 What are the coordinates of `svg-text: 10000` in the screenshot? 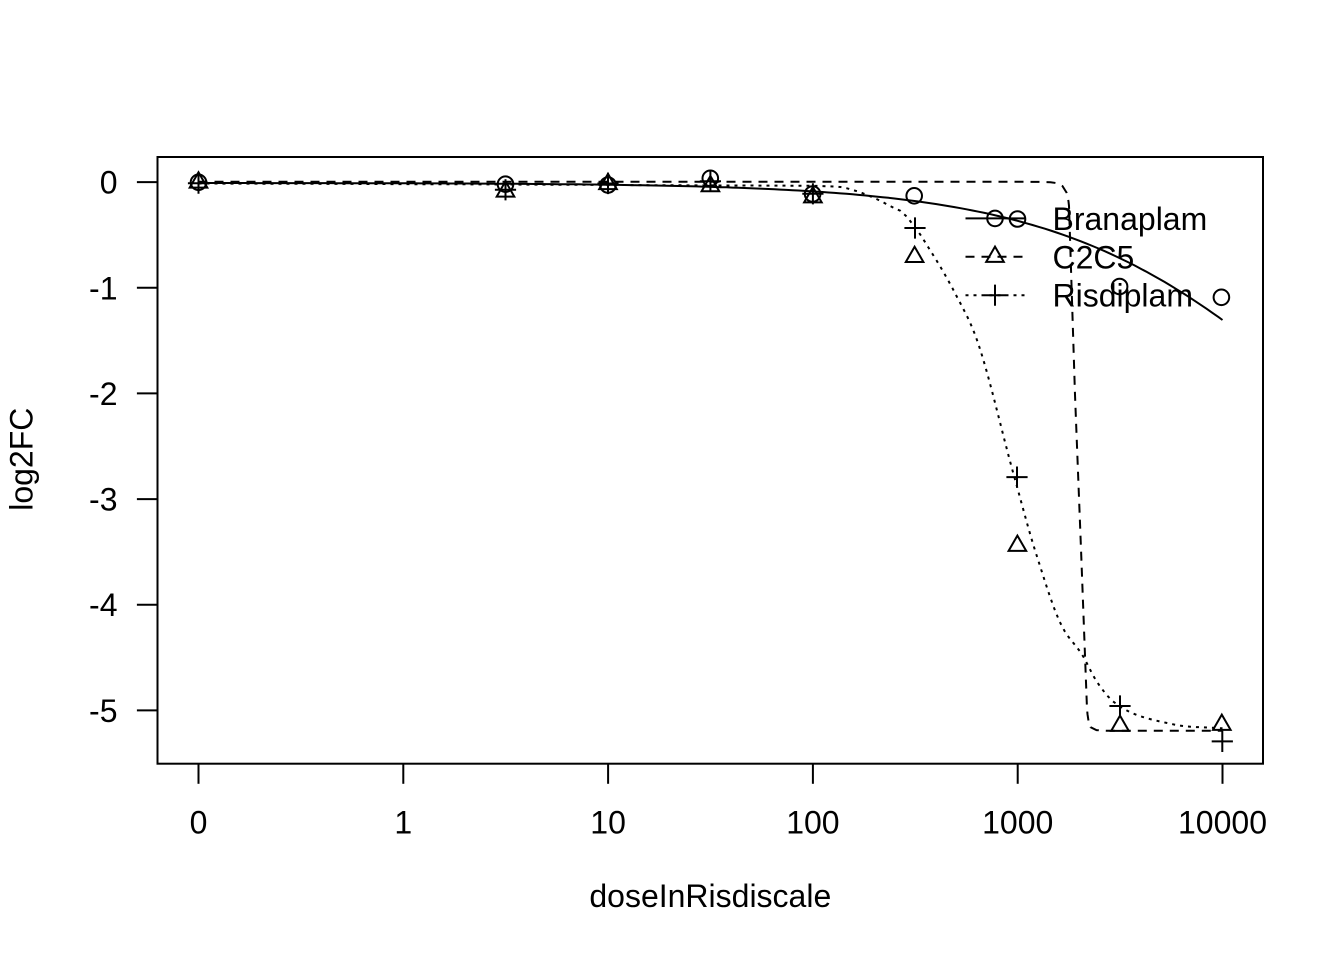 It's located at (1222, 823).